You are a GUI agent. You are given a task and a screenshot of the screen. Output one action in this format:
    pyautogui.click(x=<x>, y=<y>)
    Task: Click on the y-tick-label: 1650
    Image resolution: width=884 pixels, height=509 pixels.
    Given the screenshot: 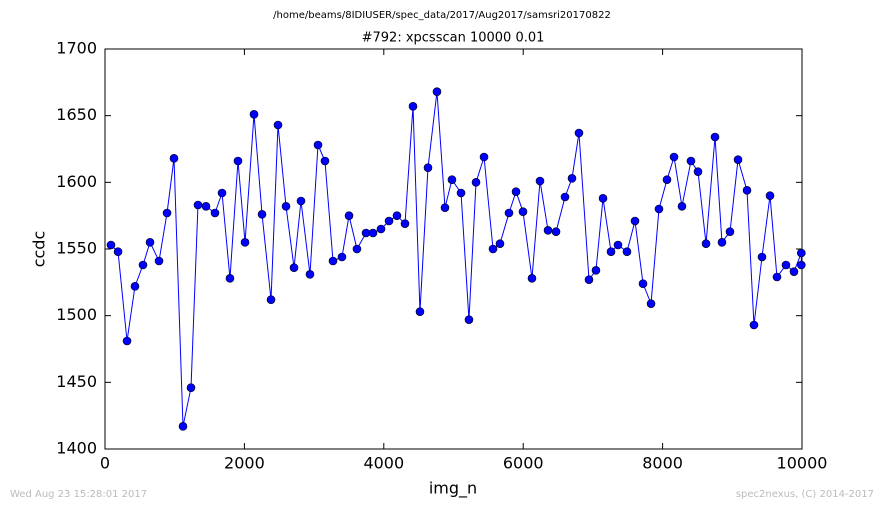 What is the action you would take?
    pyautogui.click(x=76, y=114)
    